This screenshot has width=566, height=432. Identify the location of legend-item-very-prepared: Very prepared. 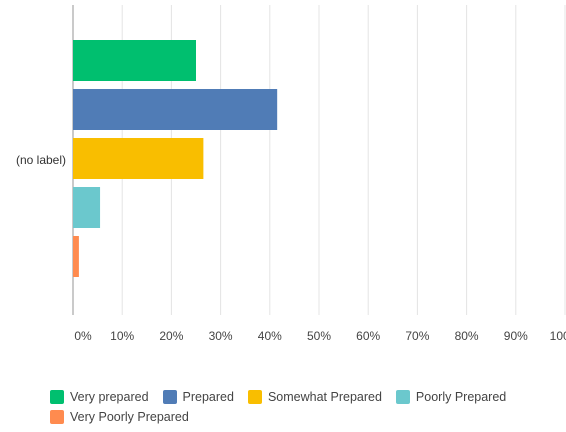
(99, 397).